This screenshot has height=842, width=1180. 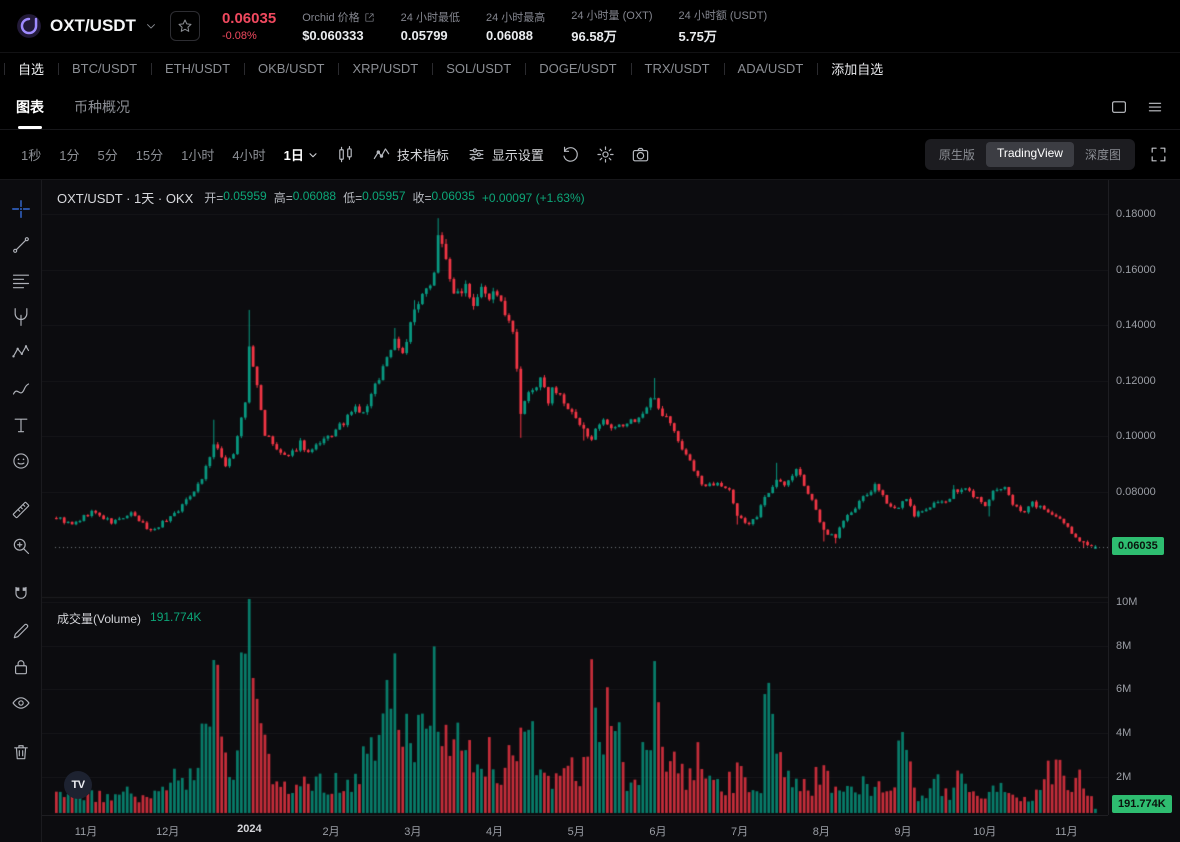 What do you see at coordinates (1138, 546) in the screenshot?
I see `last-price-badge: 0.06035` at bounding box center [1138, 546].